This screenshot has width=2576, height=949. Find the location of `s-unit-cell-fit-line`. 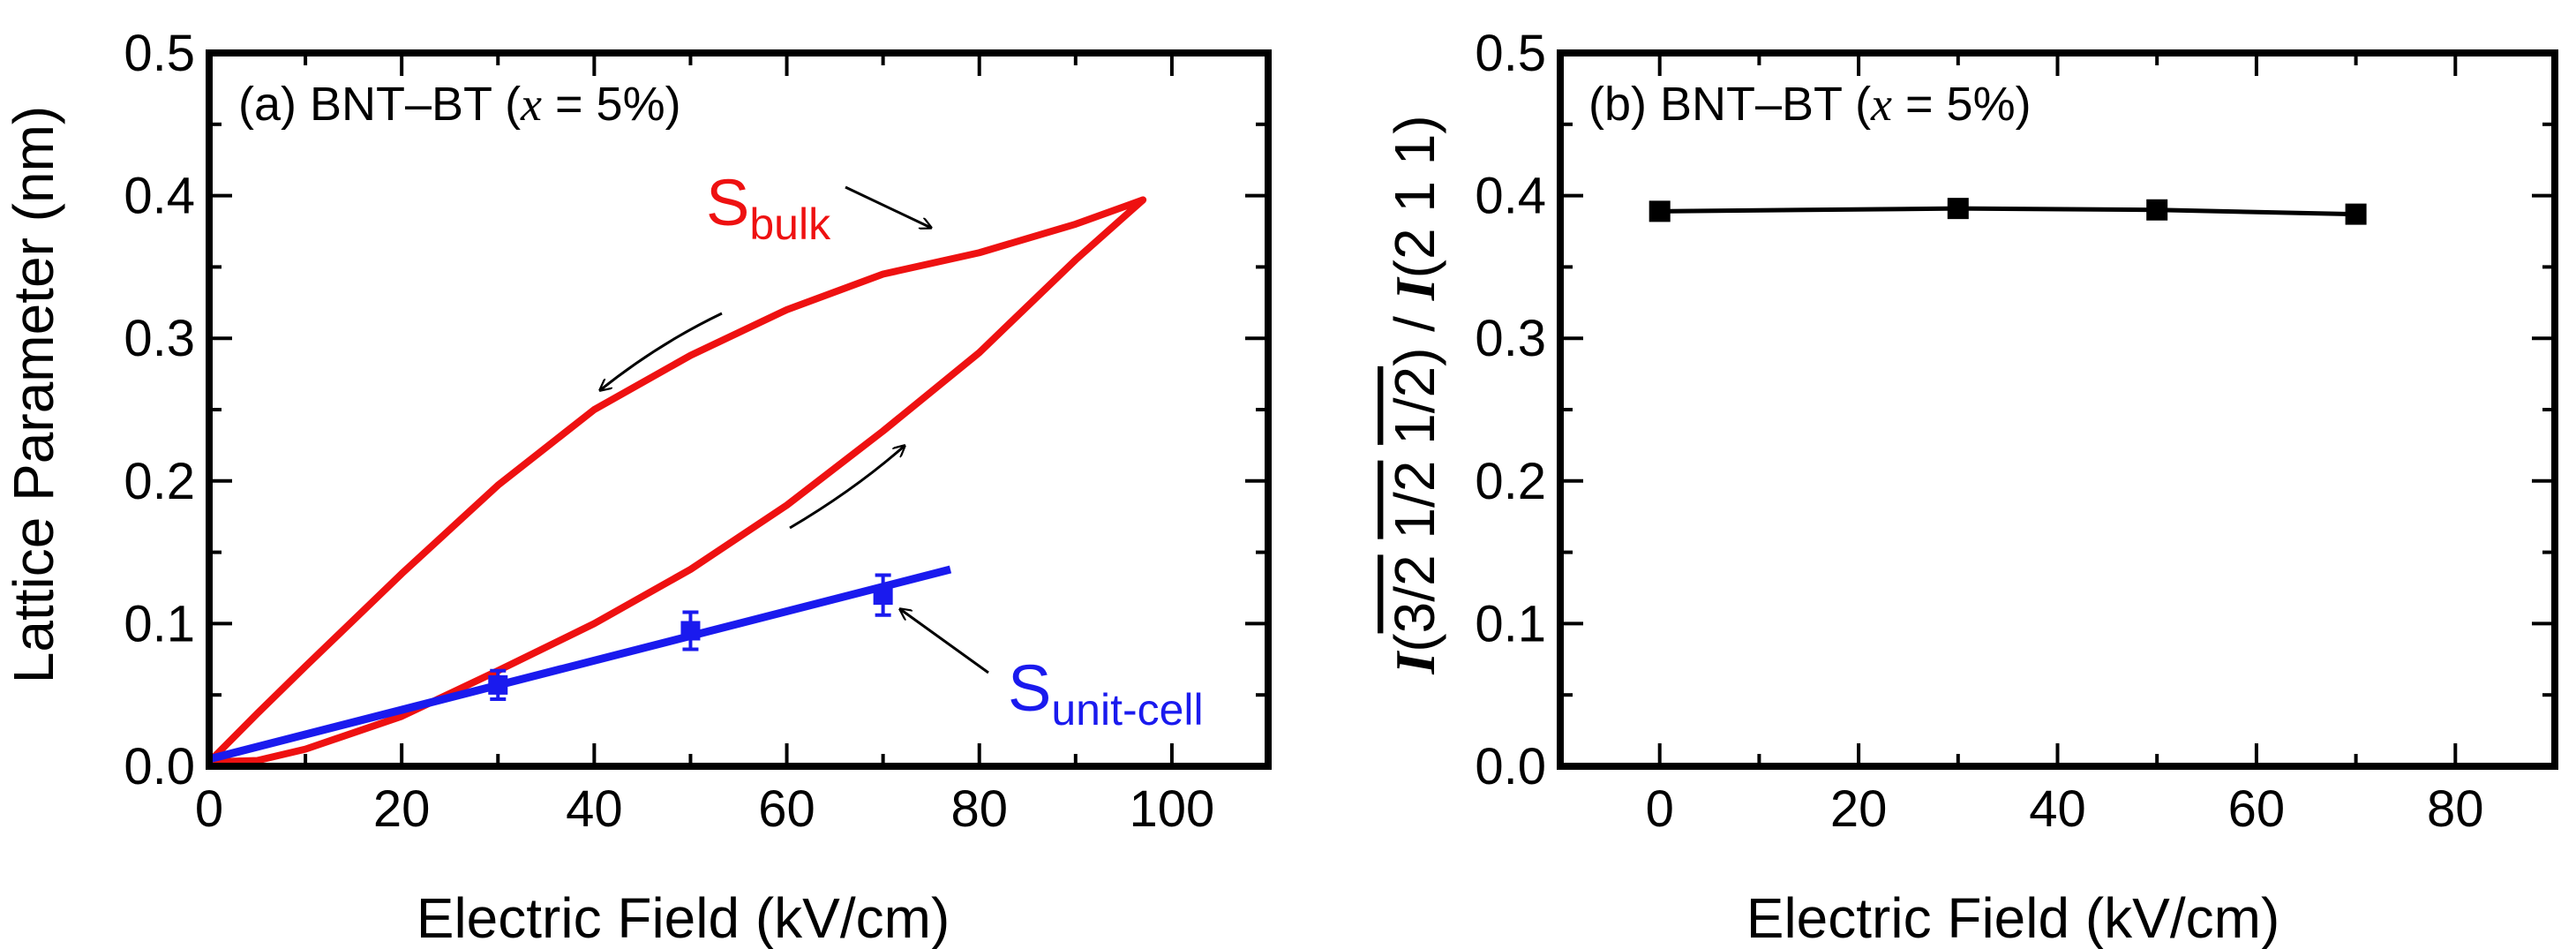

s-unit-cell-fit-line is located at coordinates (579, 664).